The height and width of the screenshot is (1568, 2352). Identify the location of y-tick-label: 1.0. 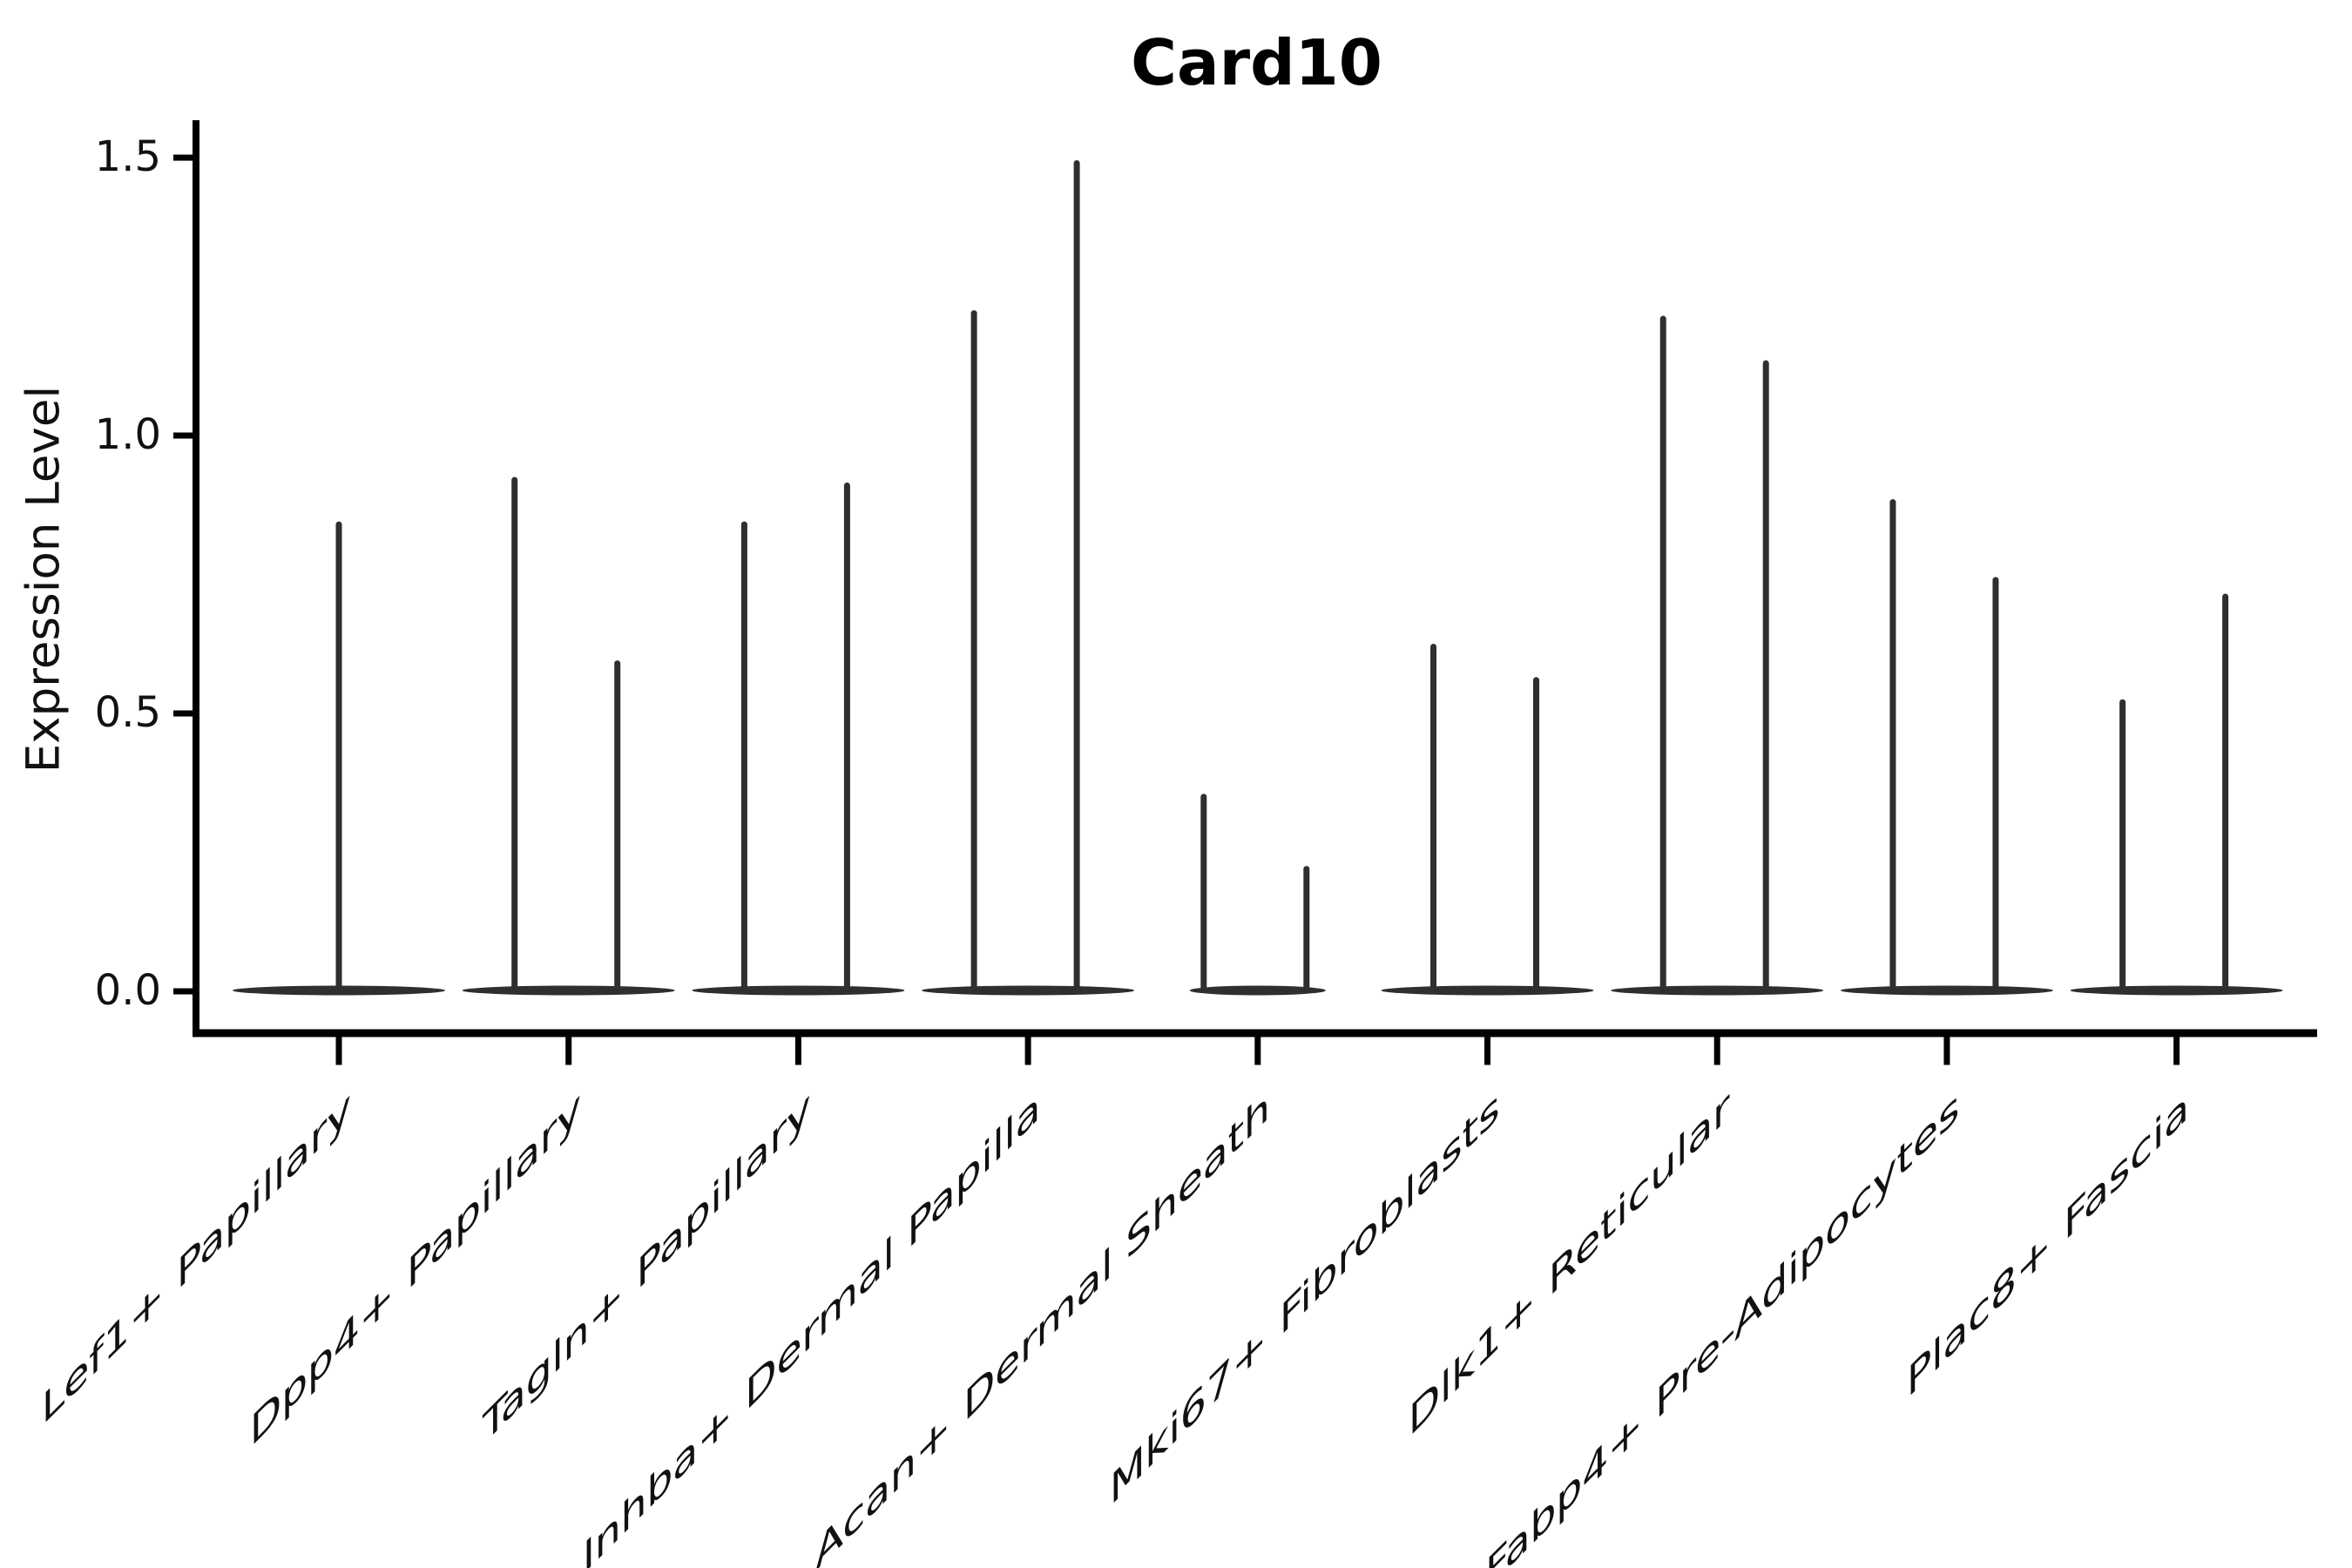
(127, 434).